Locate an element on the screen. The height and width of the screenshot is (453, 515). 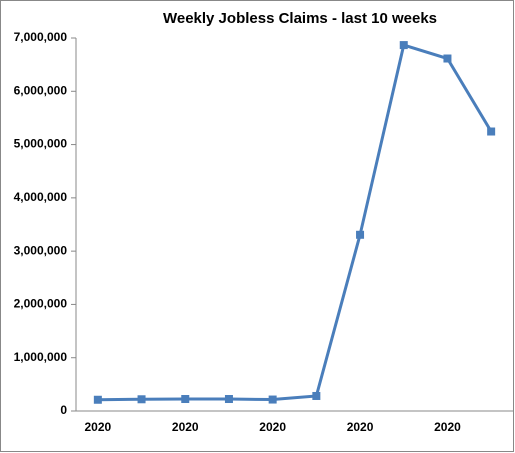
y-tick-label: 4,000,000 is located at coordinates (41, 197).